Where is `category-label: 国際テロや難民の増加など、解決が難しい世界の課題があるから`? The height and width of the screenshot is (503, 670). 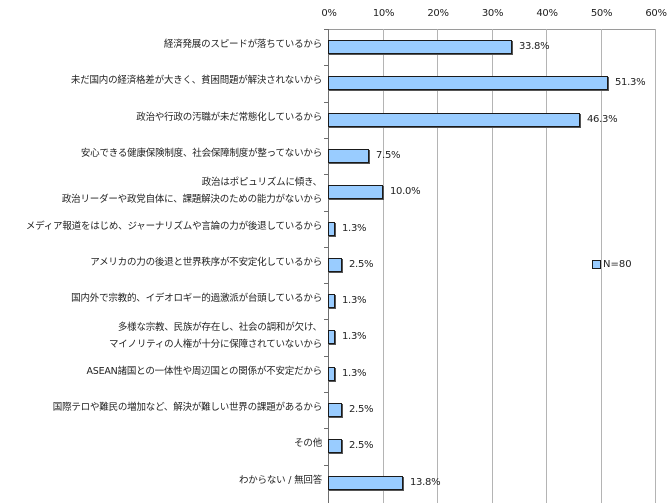 category-label: 国際テロや難民の増加など、解決が難しい世界の課題があるから is located at coordinates (187, 407).